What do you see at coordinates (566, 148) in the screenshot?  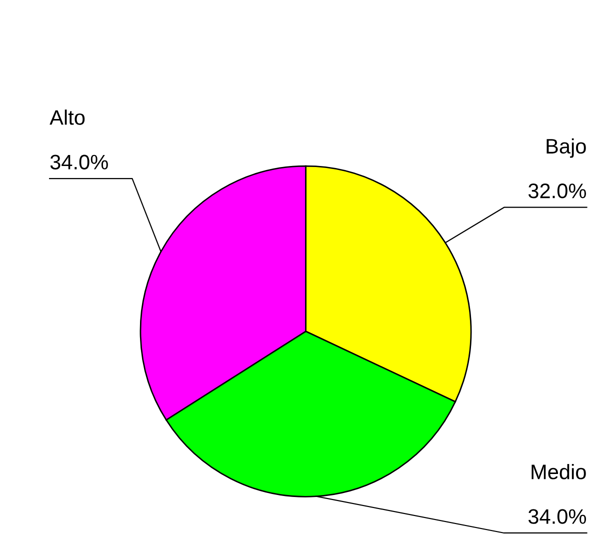 I see `slice-label: Bajo` at bounding box center [566, 148].